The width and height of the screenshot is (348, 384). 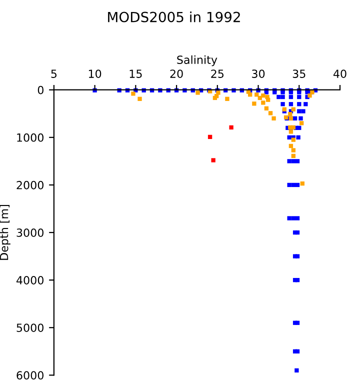 What do you see at coordinates (41, 90) in the screenshot?
I see `y-tick-label: 0` at bounding box center [41, 90].